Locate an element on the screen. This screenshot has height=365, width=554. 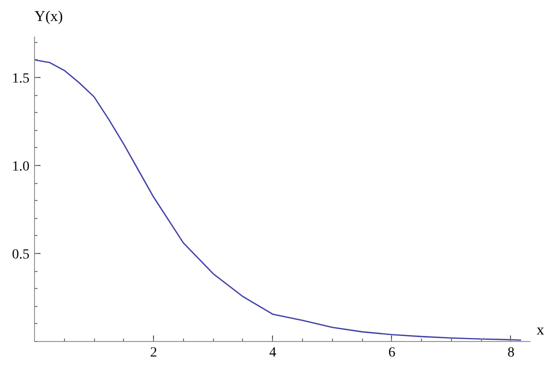
y-tick-label: 1.5 is located at coordinates (21, 78).